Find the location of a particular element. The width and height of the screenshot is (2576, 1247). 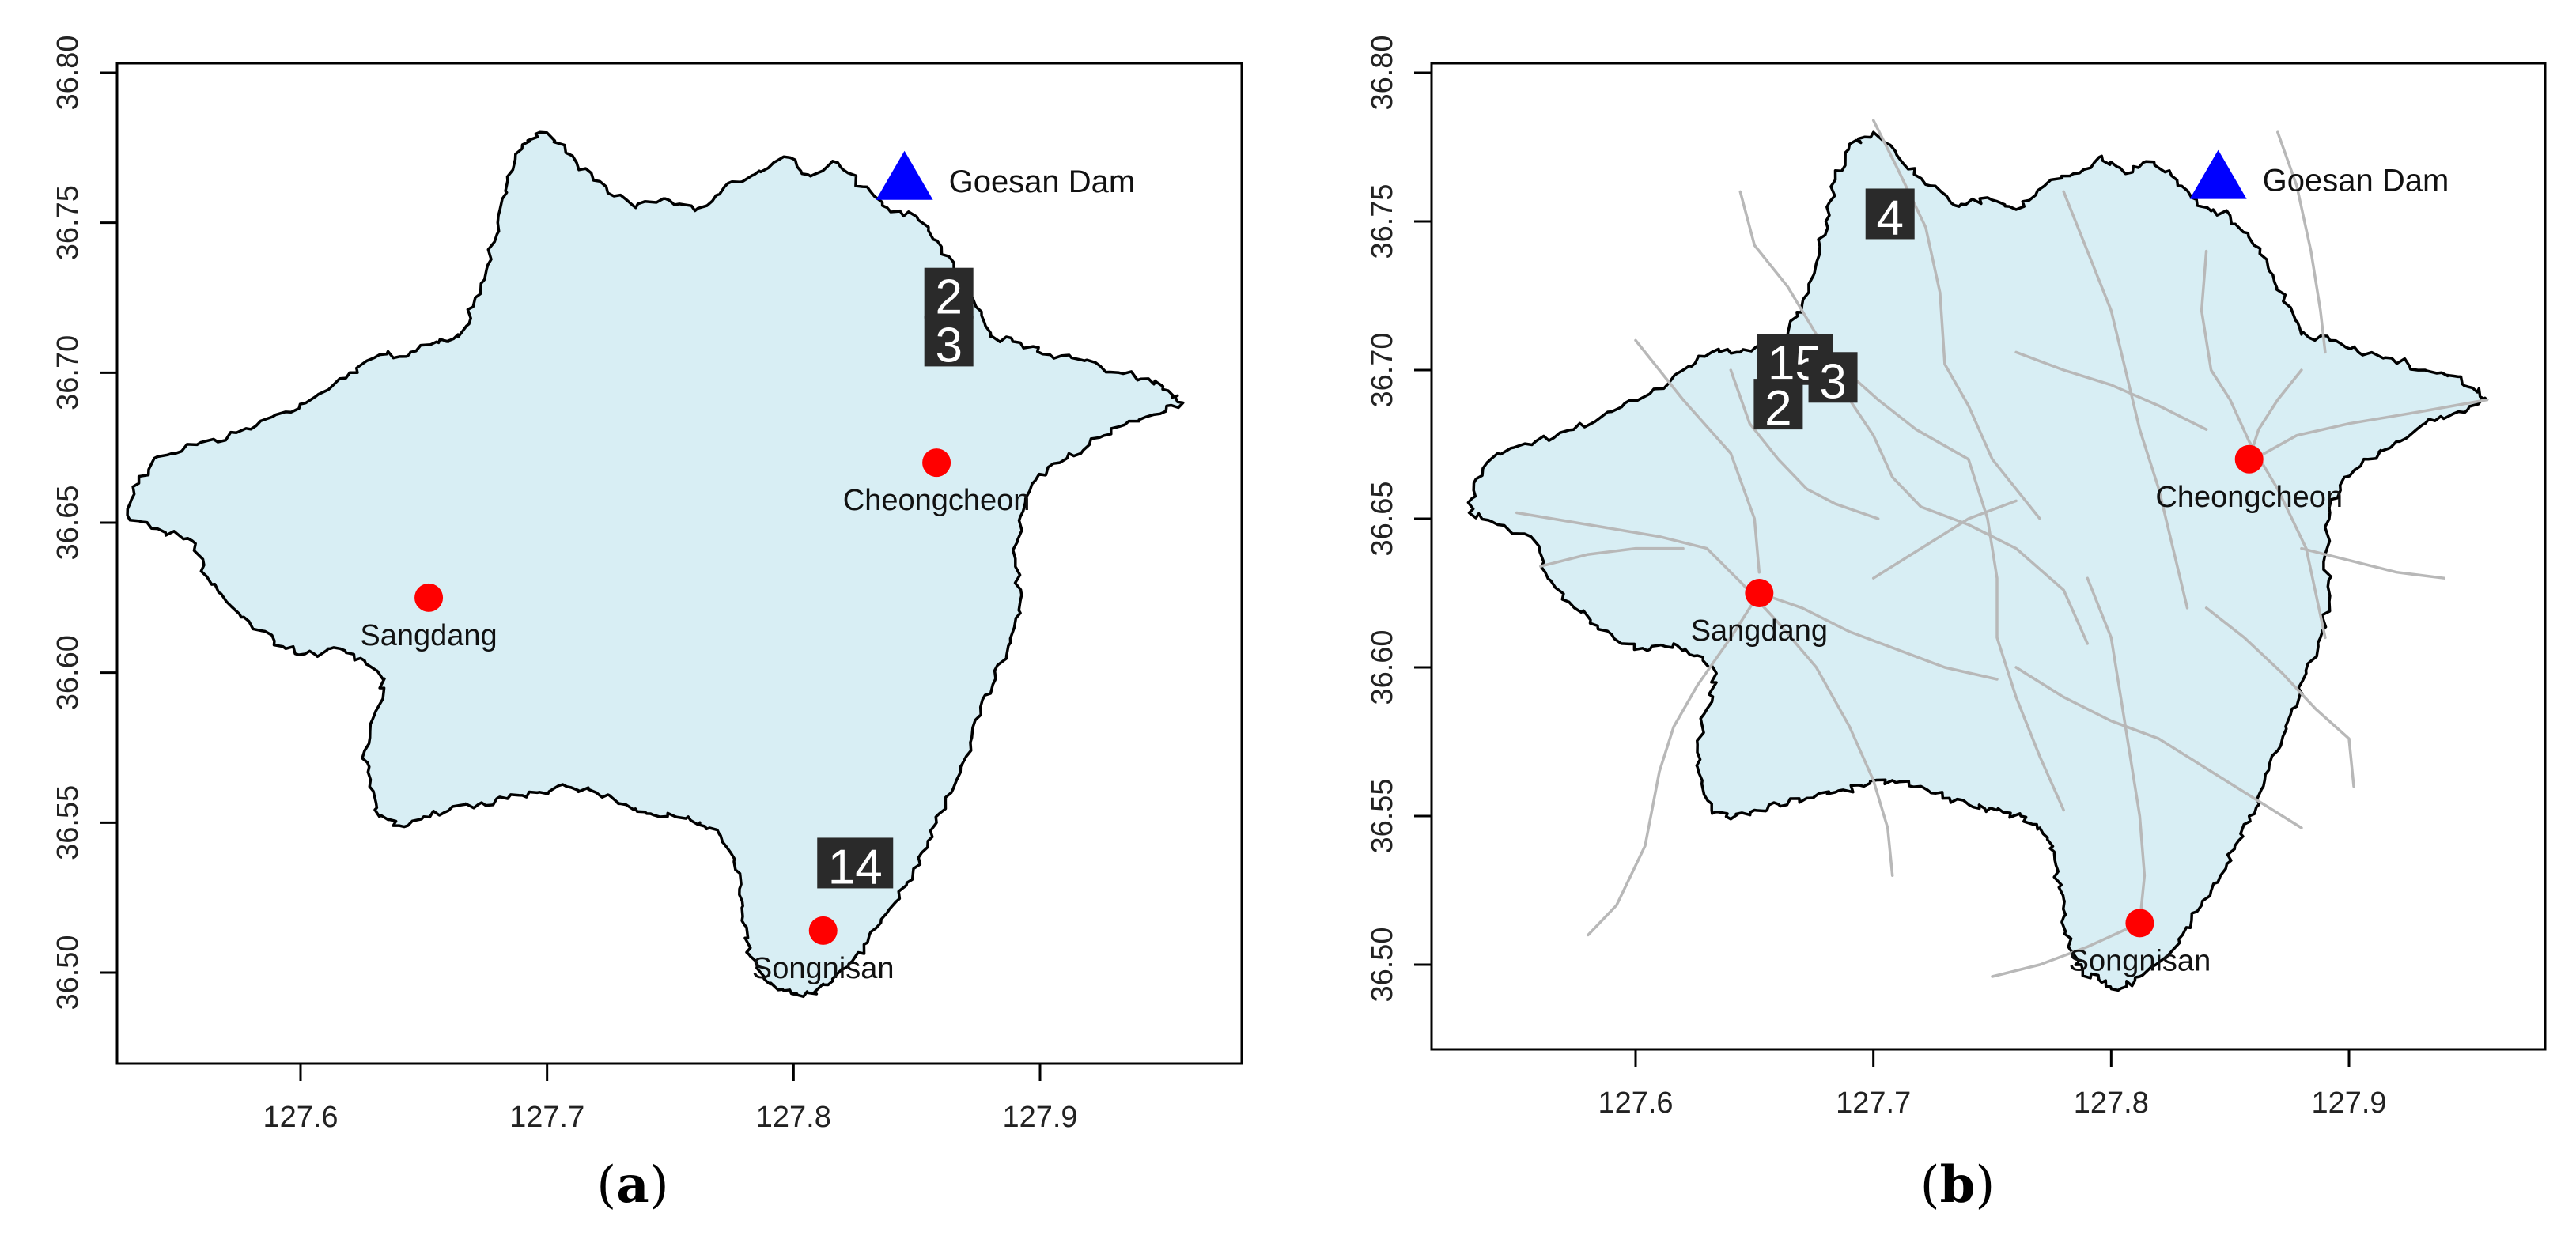

count-label-text: 4 is located at coordinates (1889, 218).